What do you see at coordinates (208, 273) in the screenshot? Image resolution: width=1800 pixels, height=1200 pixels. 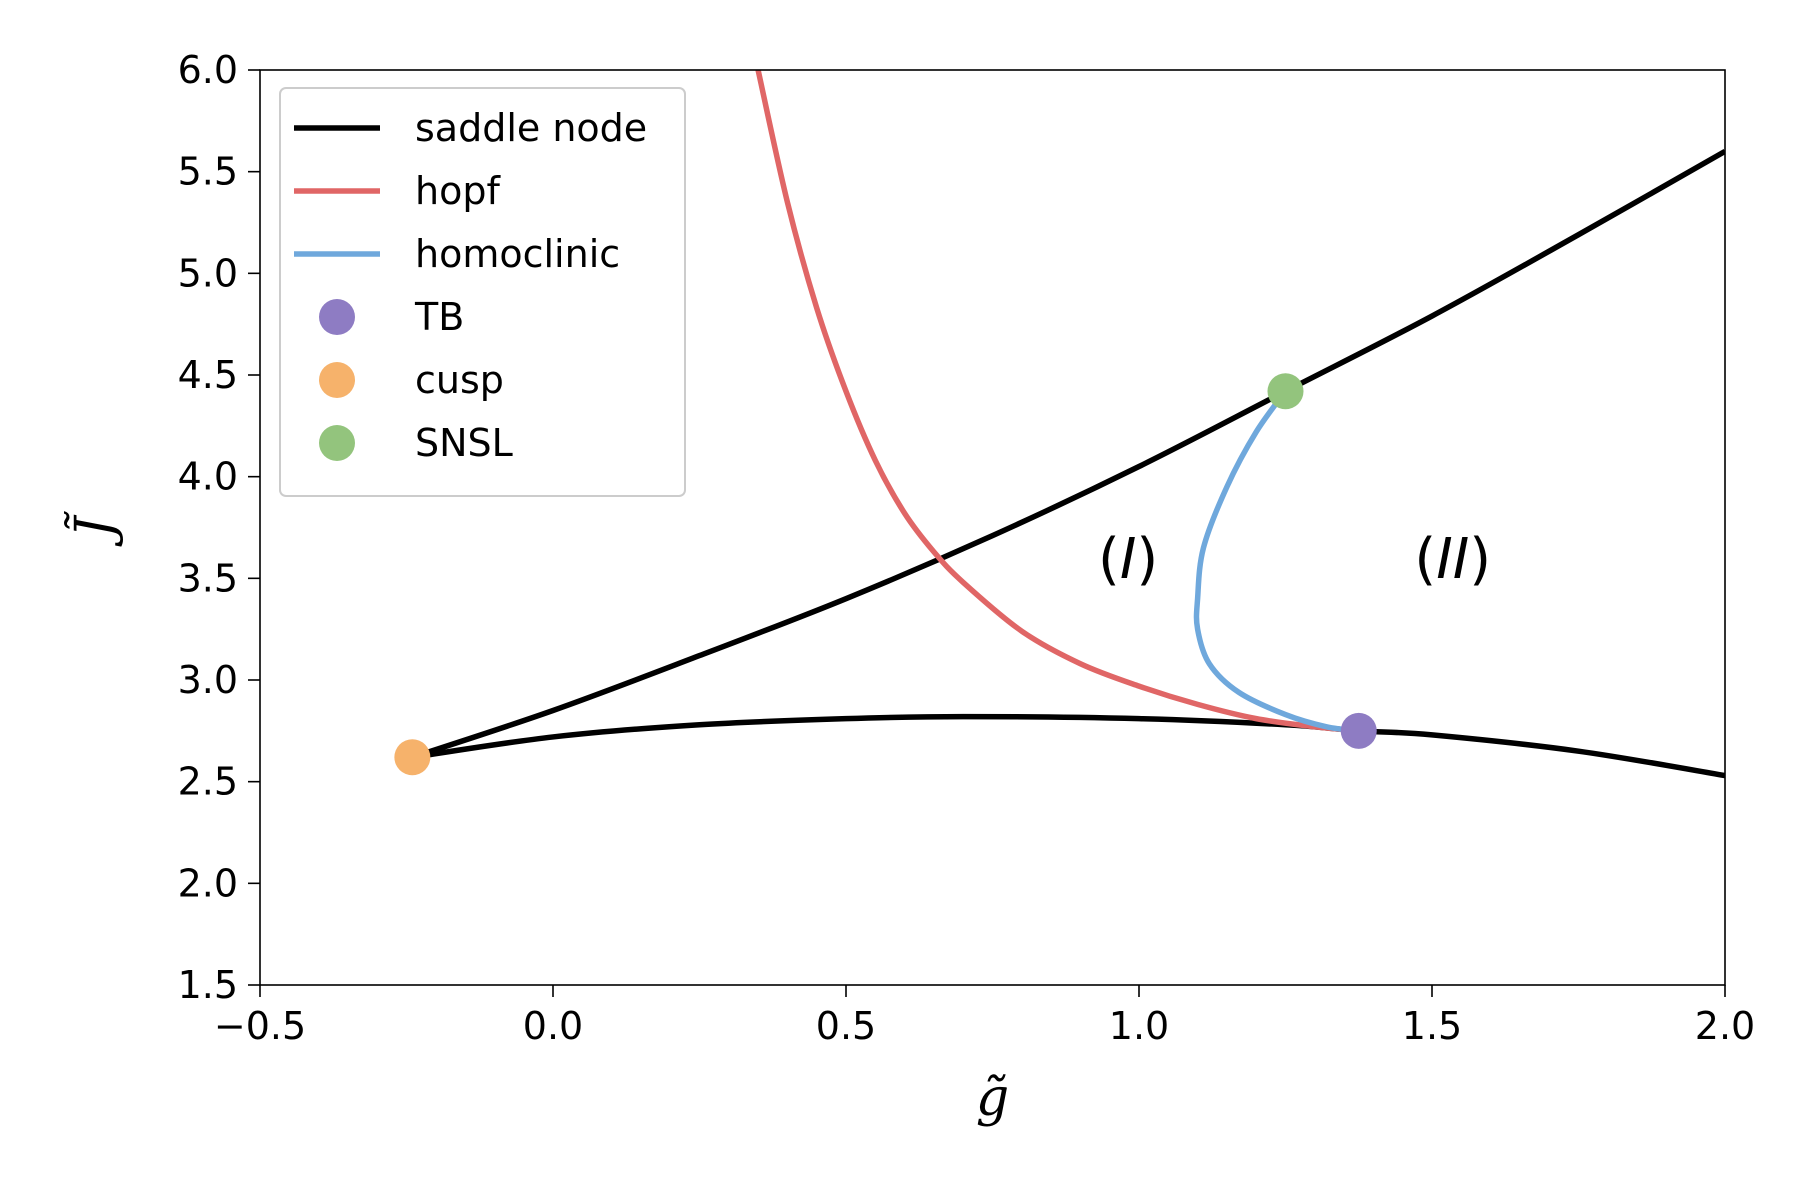 I see `y-tick-label: 5.0` at bounding box center [208, 273].